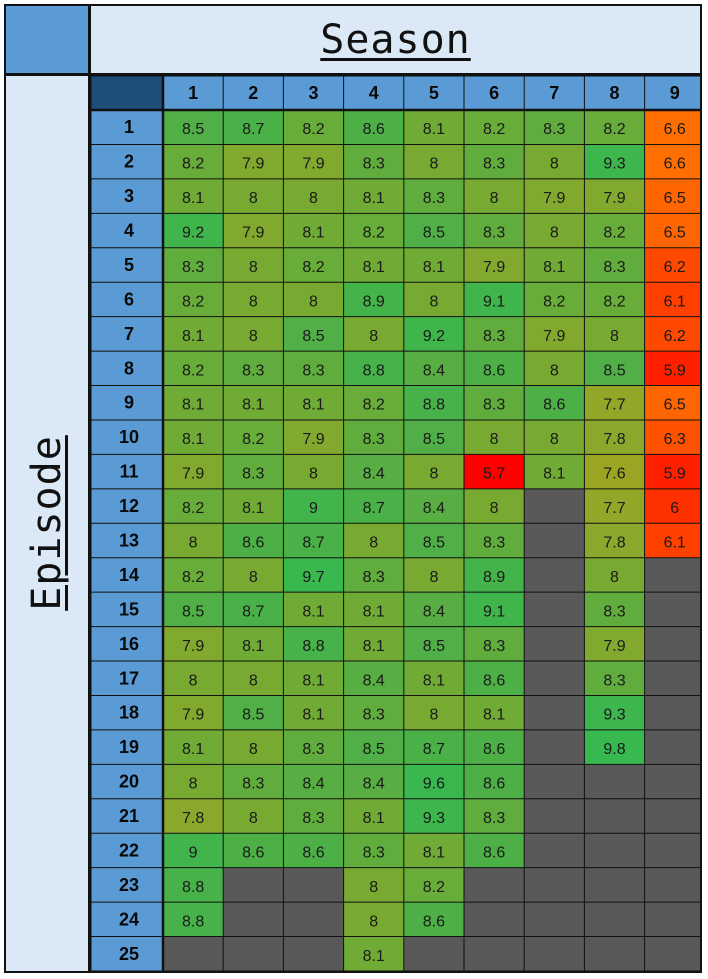 The image size is (708, 979). Describe the element at coordinates (129, 541) in the screenshot. I see `episode-number: 13` at that location.